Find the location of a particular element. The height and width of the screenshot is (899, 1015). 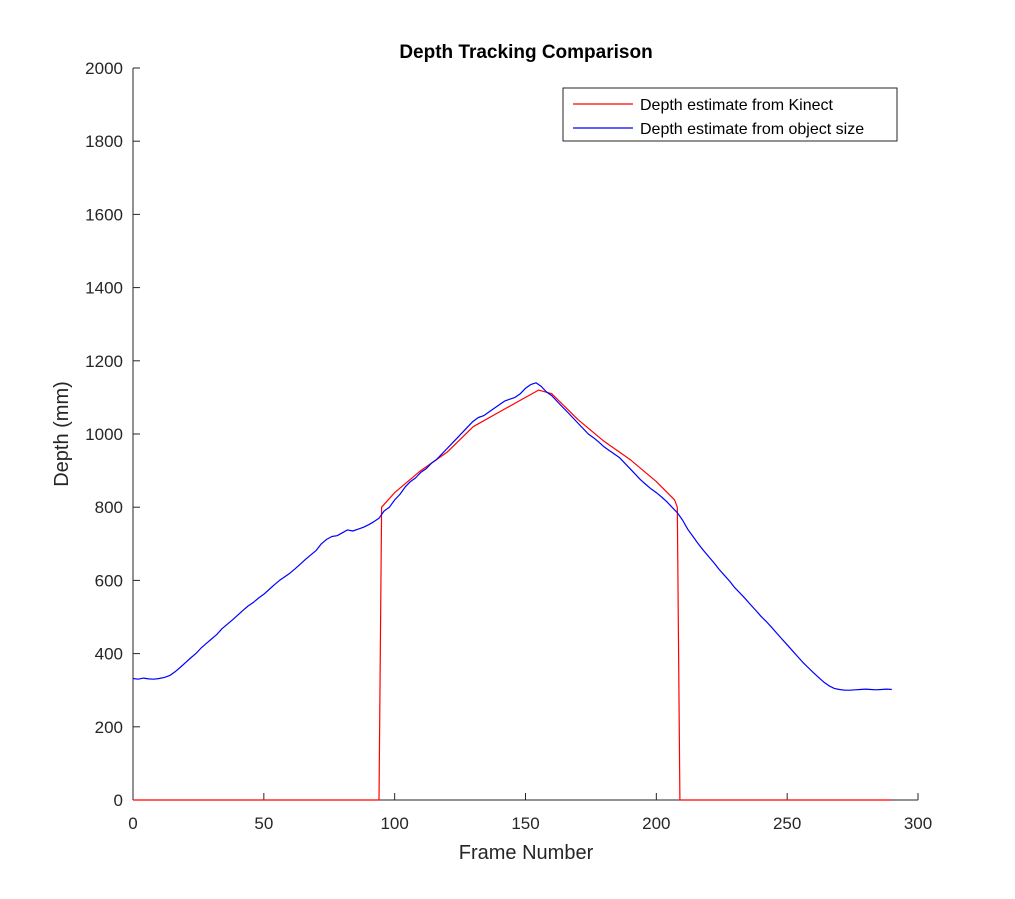

y-tick-label: 0 is located at coordinates (118, 800).